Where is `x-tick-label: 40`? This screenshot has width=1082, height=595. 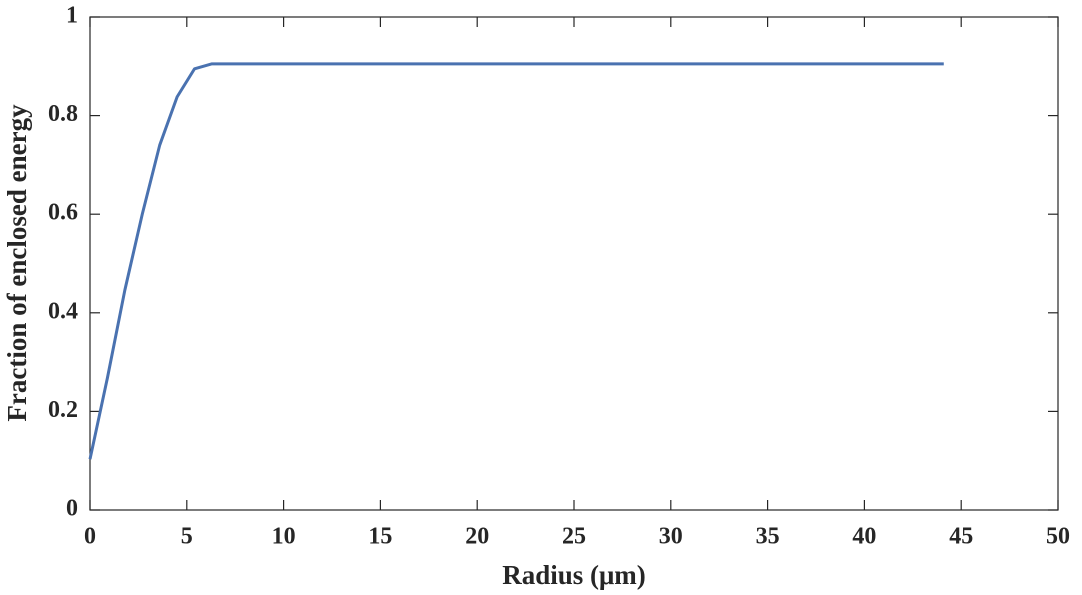 x-tick-label: 40 is located at coordinates (864, 537).